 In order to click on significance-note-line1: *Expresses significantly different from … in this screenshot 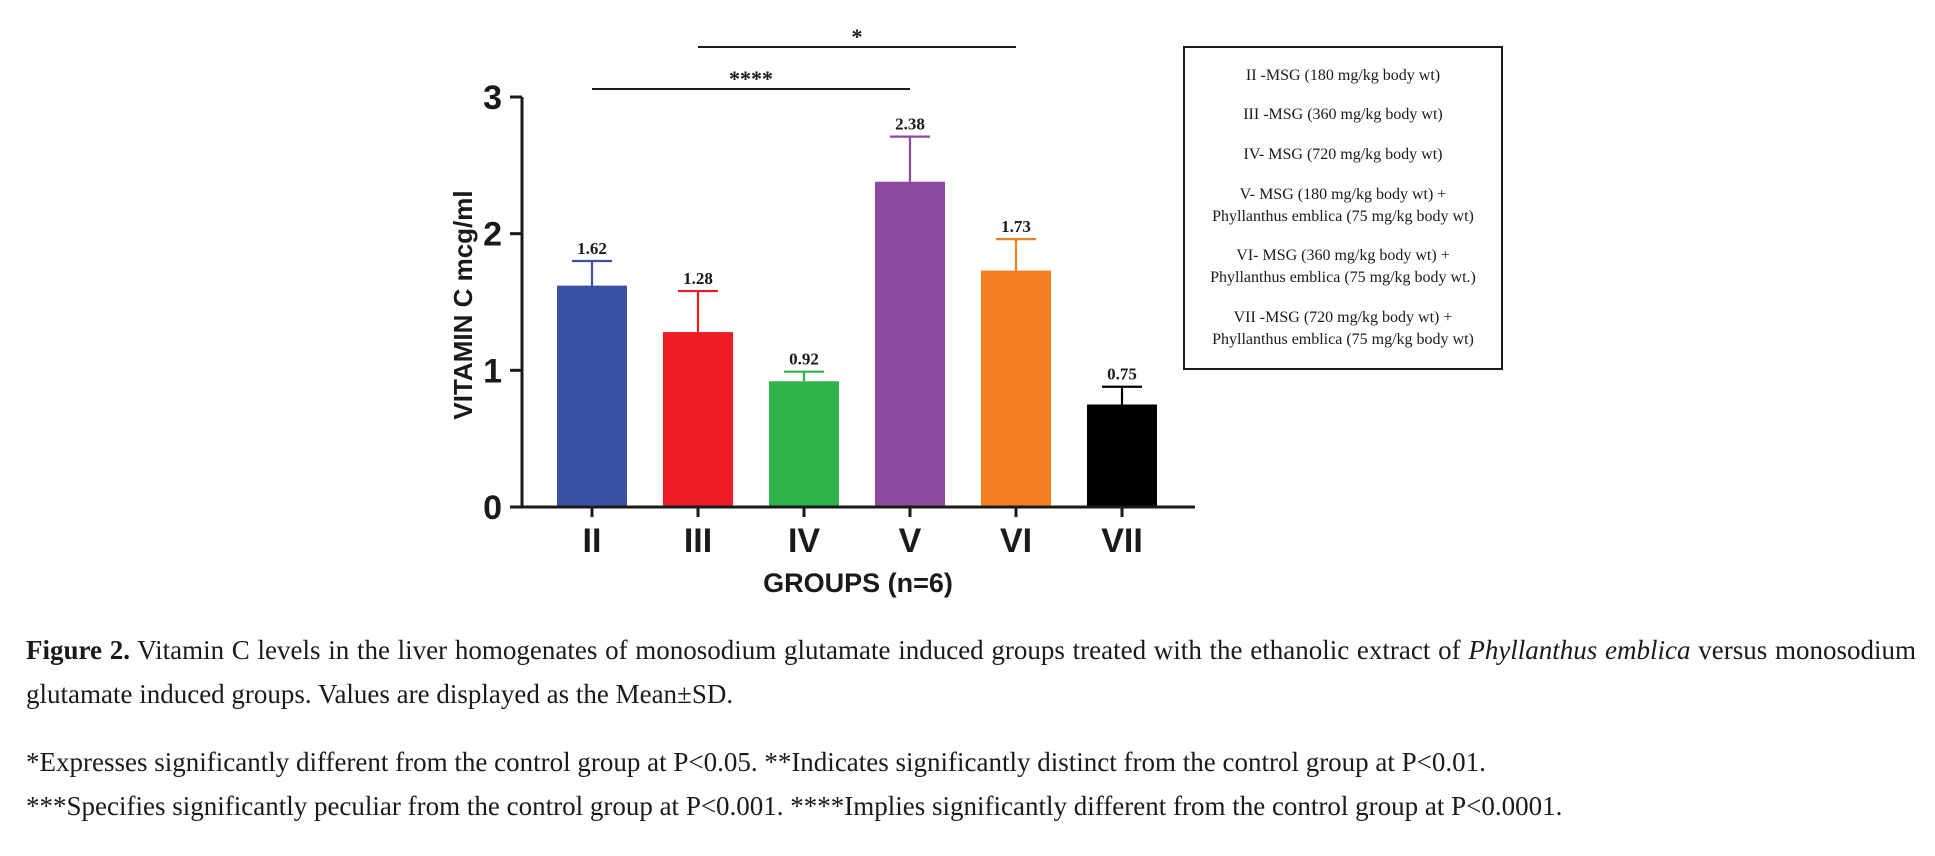, I will do `click(756, 762)`.